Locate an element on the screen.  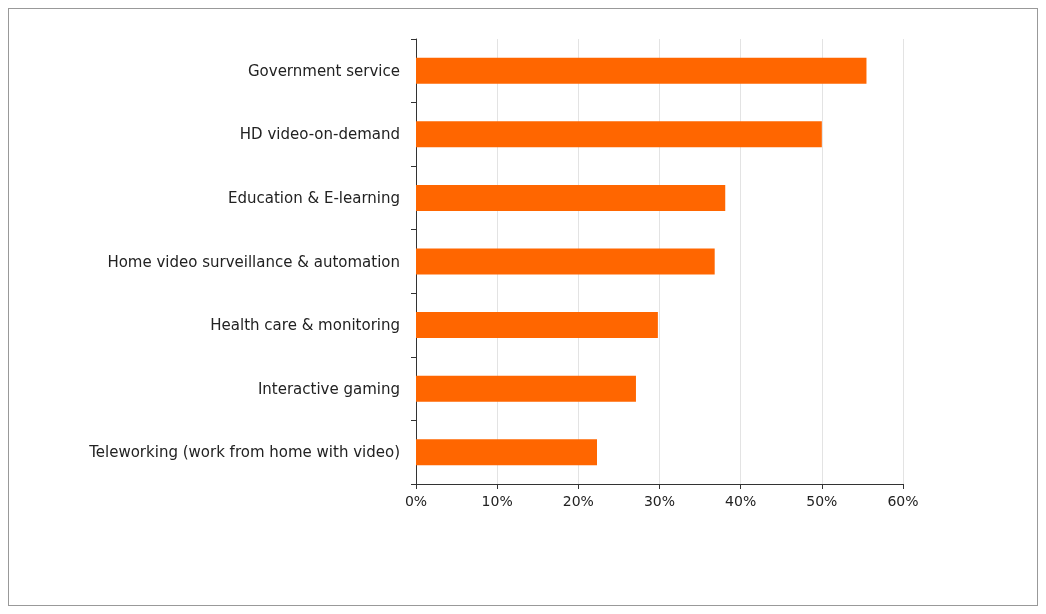
x-tick-label: 20% is located at coordinates (578, 501).